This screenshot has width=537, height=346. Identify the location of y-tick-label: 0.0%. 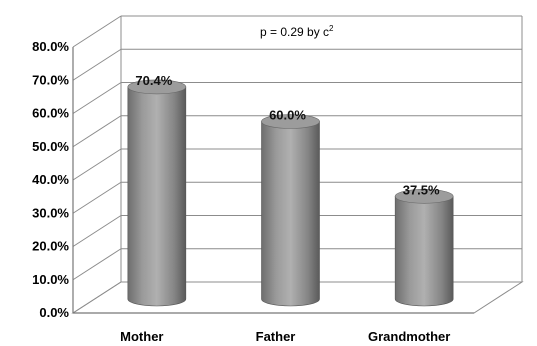
(54, 312).